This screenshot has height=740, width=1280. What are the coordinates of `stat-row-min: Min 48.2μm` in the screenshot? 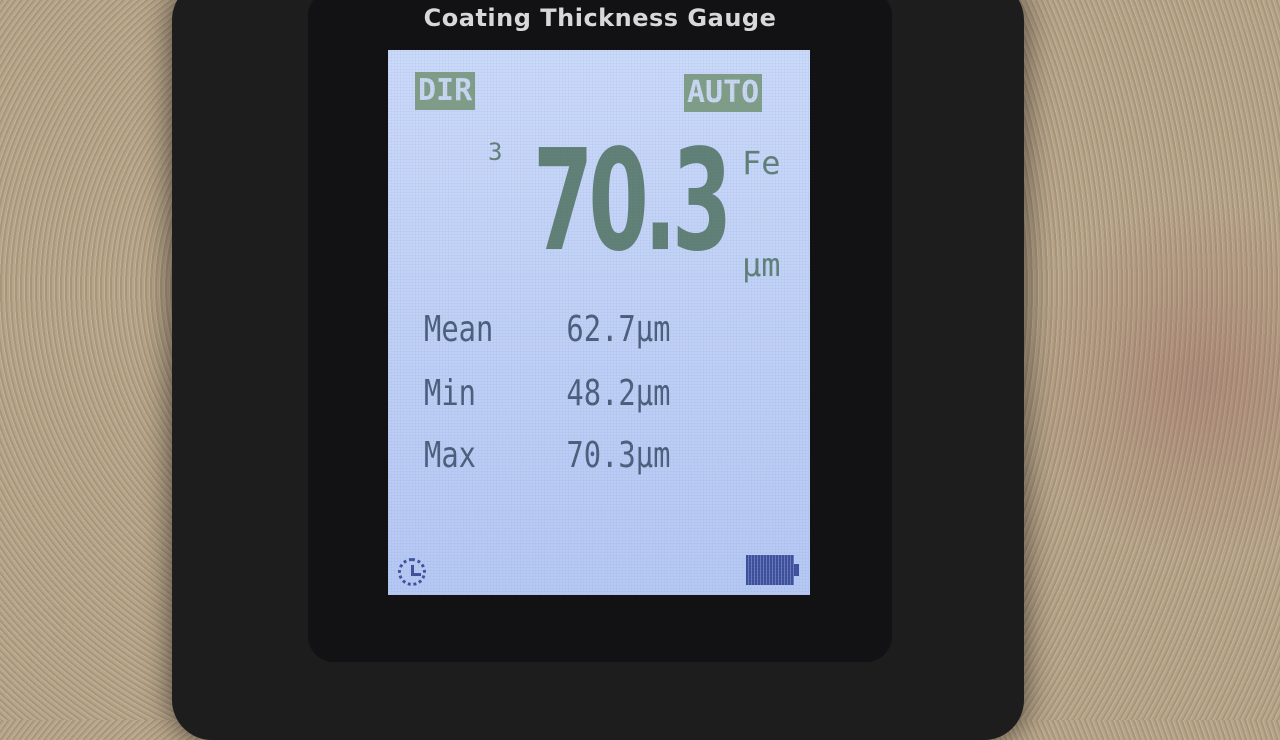 It's located at (547, 394).